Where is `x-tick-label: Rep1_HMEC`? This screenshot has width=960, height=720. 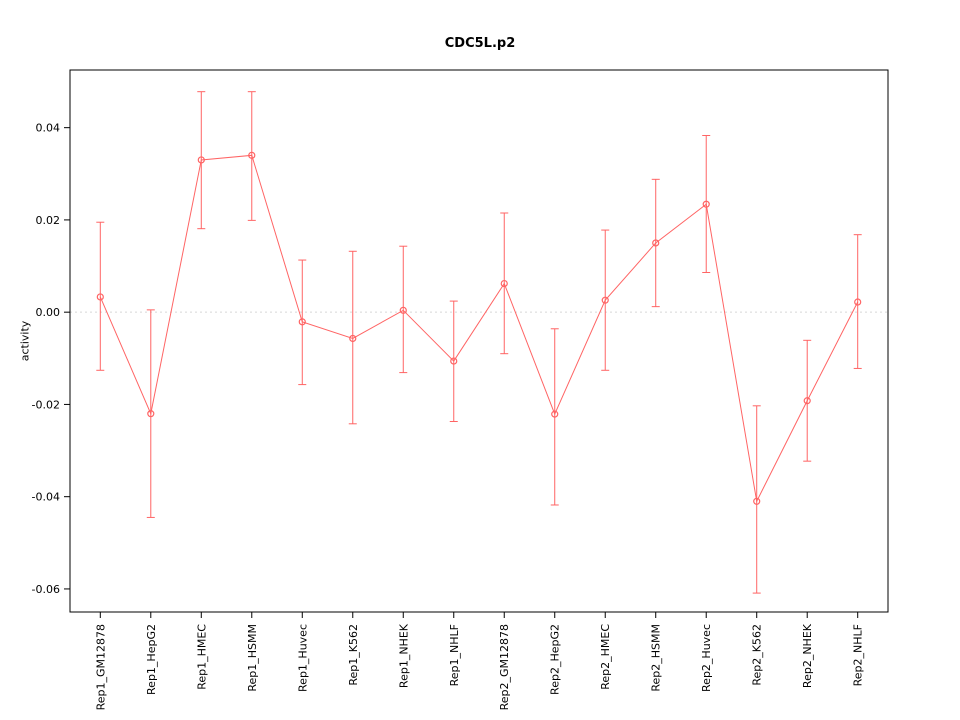
x-tick-label: Rep1_HMEC is located at coordinates (201, 657).